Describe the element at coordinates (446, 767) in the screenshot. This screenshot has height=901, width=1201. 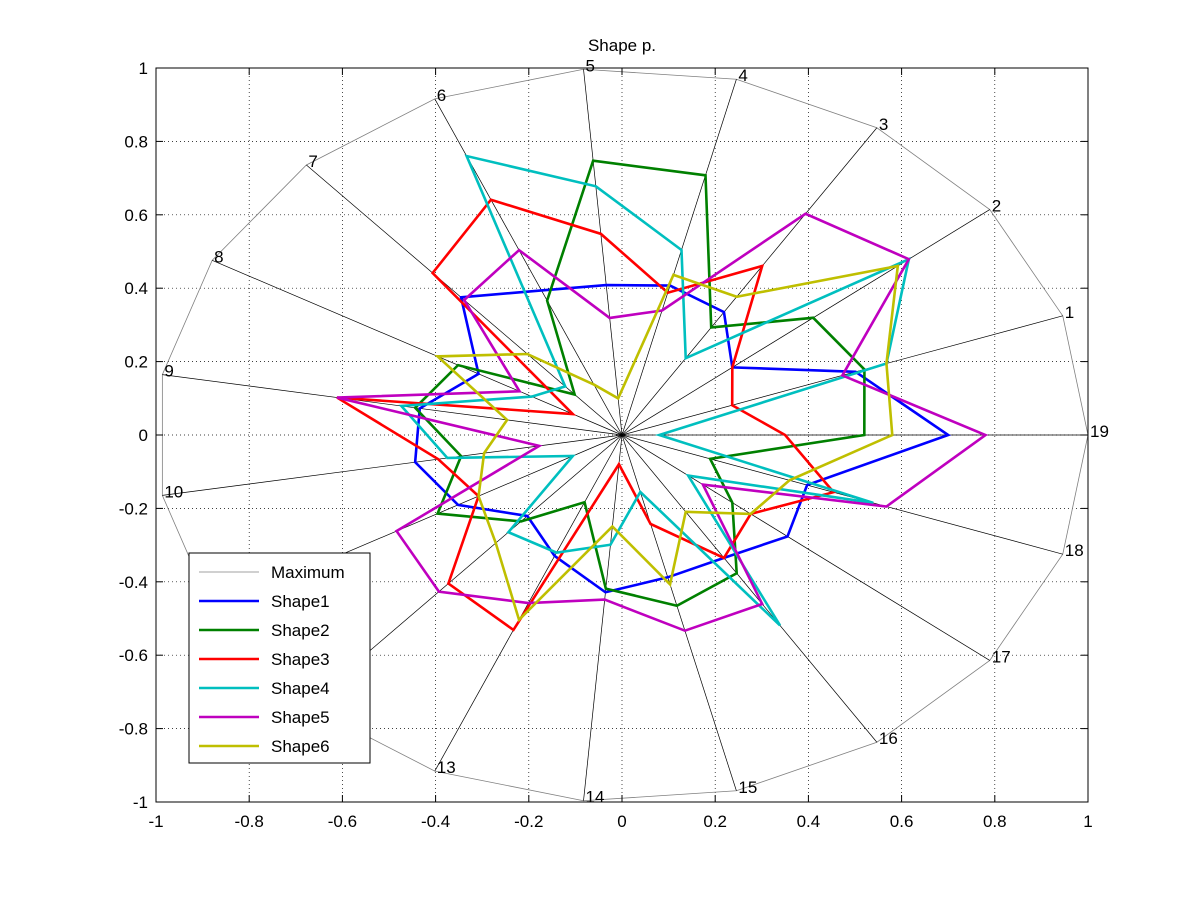
I see `spoke-label: 13` at that location.